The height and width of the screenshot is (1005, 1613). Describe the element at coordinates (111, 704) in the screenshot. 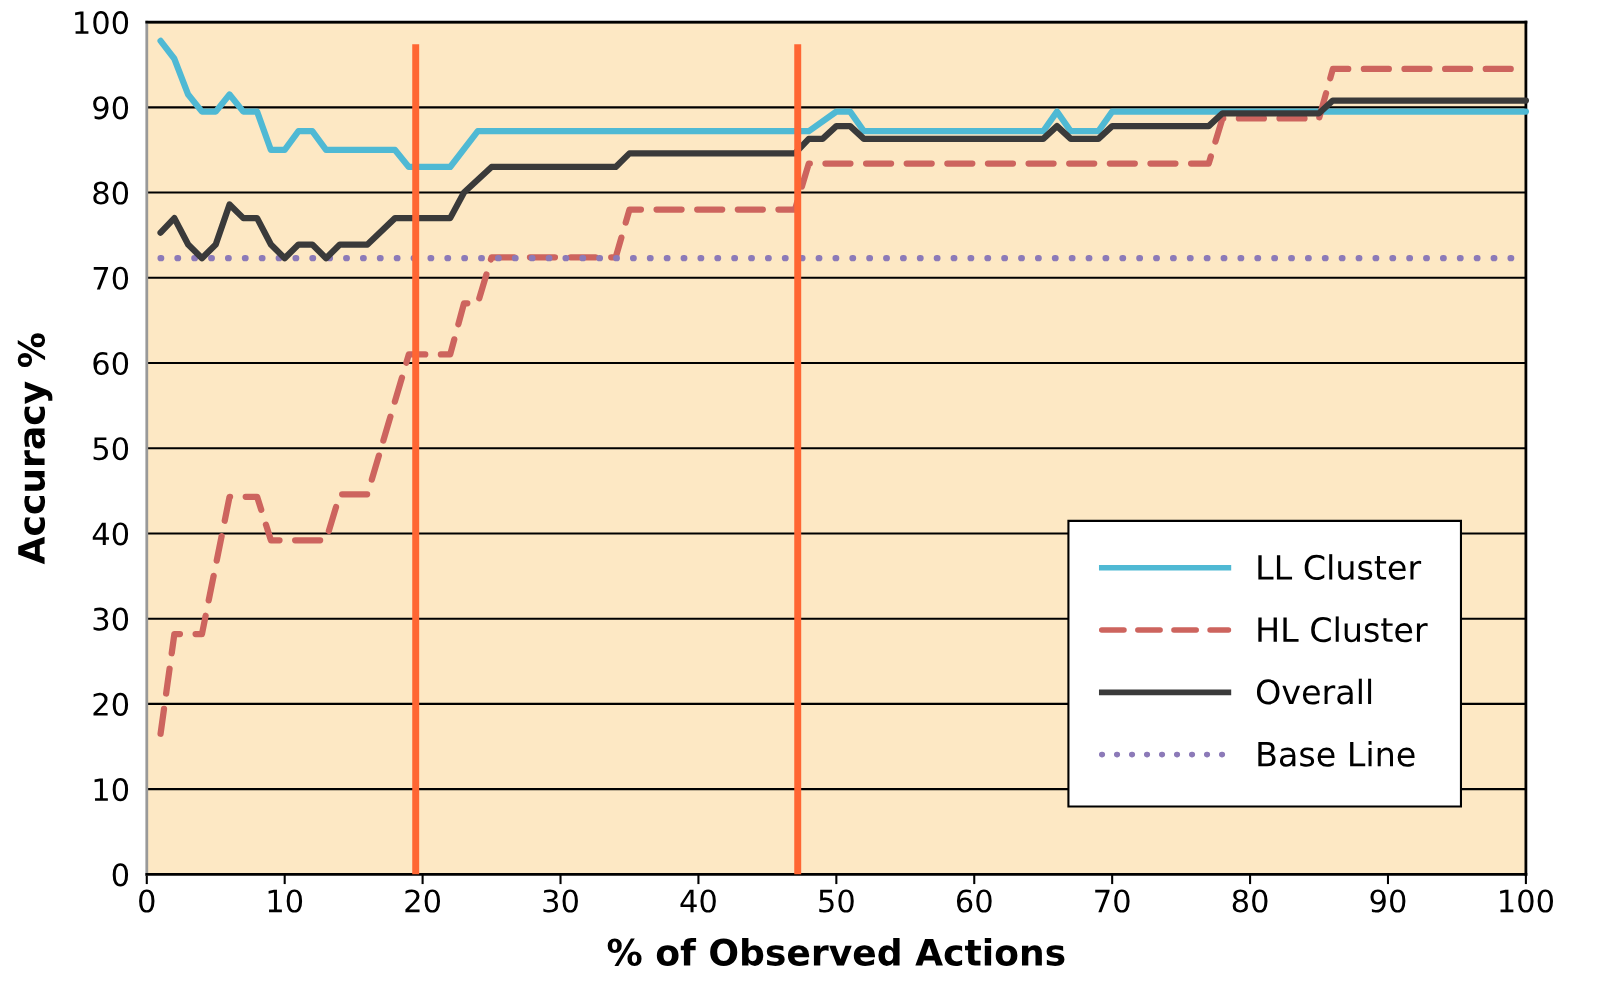

I see `y-tick-label: 20` at that location.